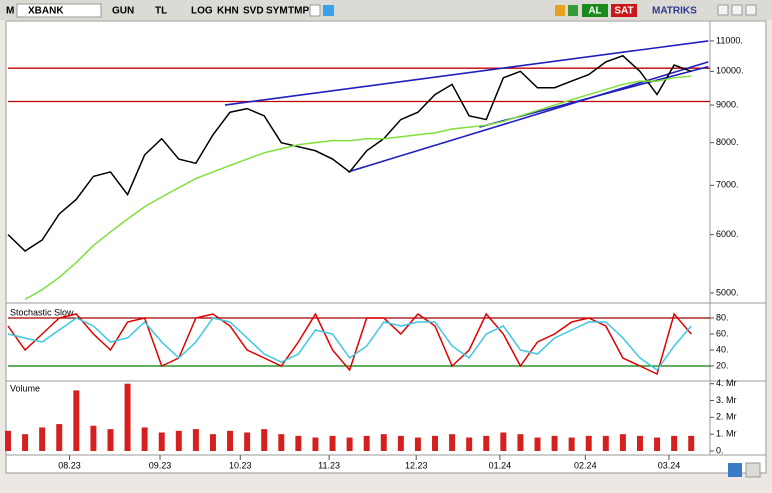 Image resolution: width=772 pixels, height=493 pixels. What do you see at coordinates (727, 234) in the screenshot?
I see `y-tick-label: 6000.` at bounding box center [727, 234].